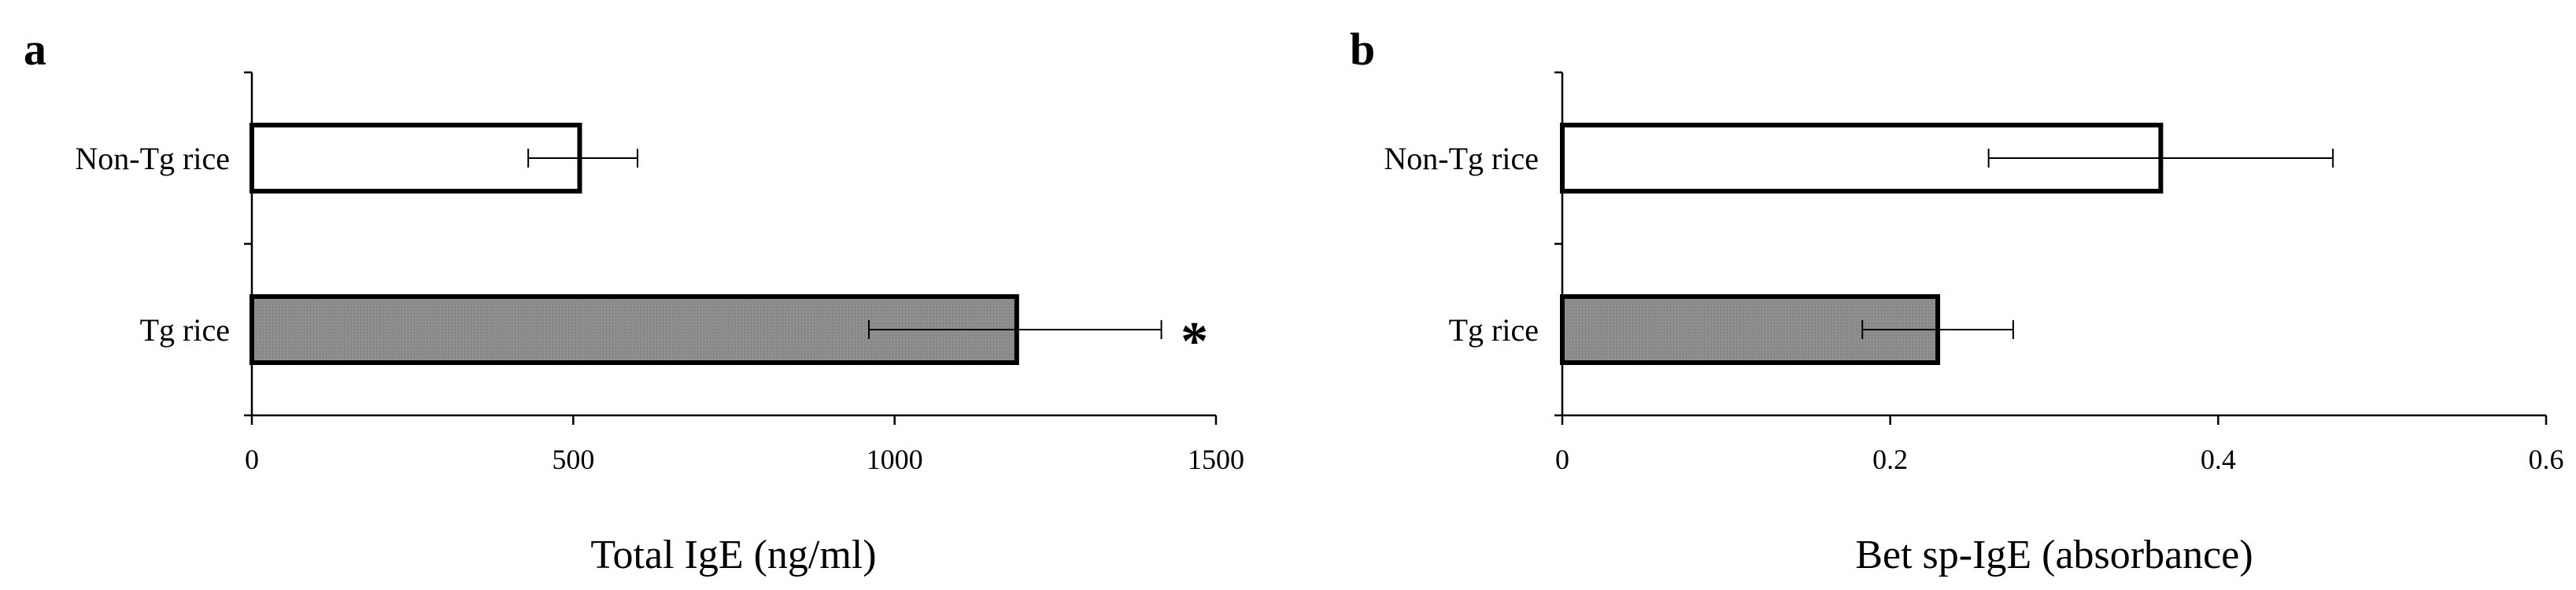 This screenshot has width=2576, height=590. What do you see at coordinates (1194, 342) in the screenshot?
I see `significance-marker: *` at bounding box center [1194, 342].